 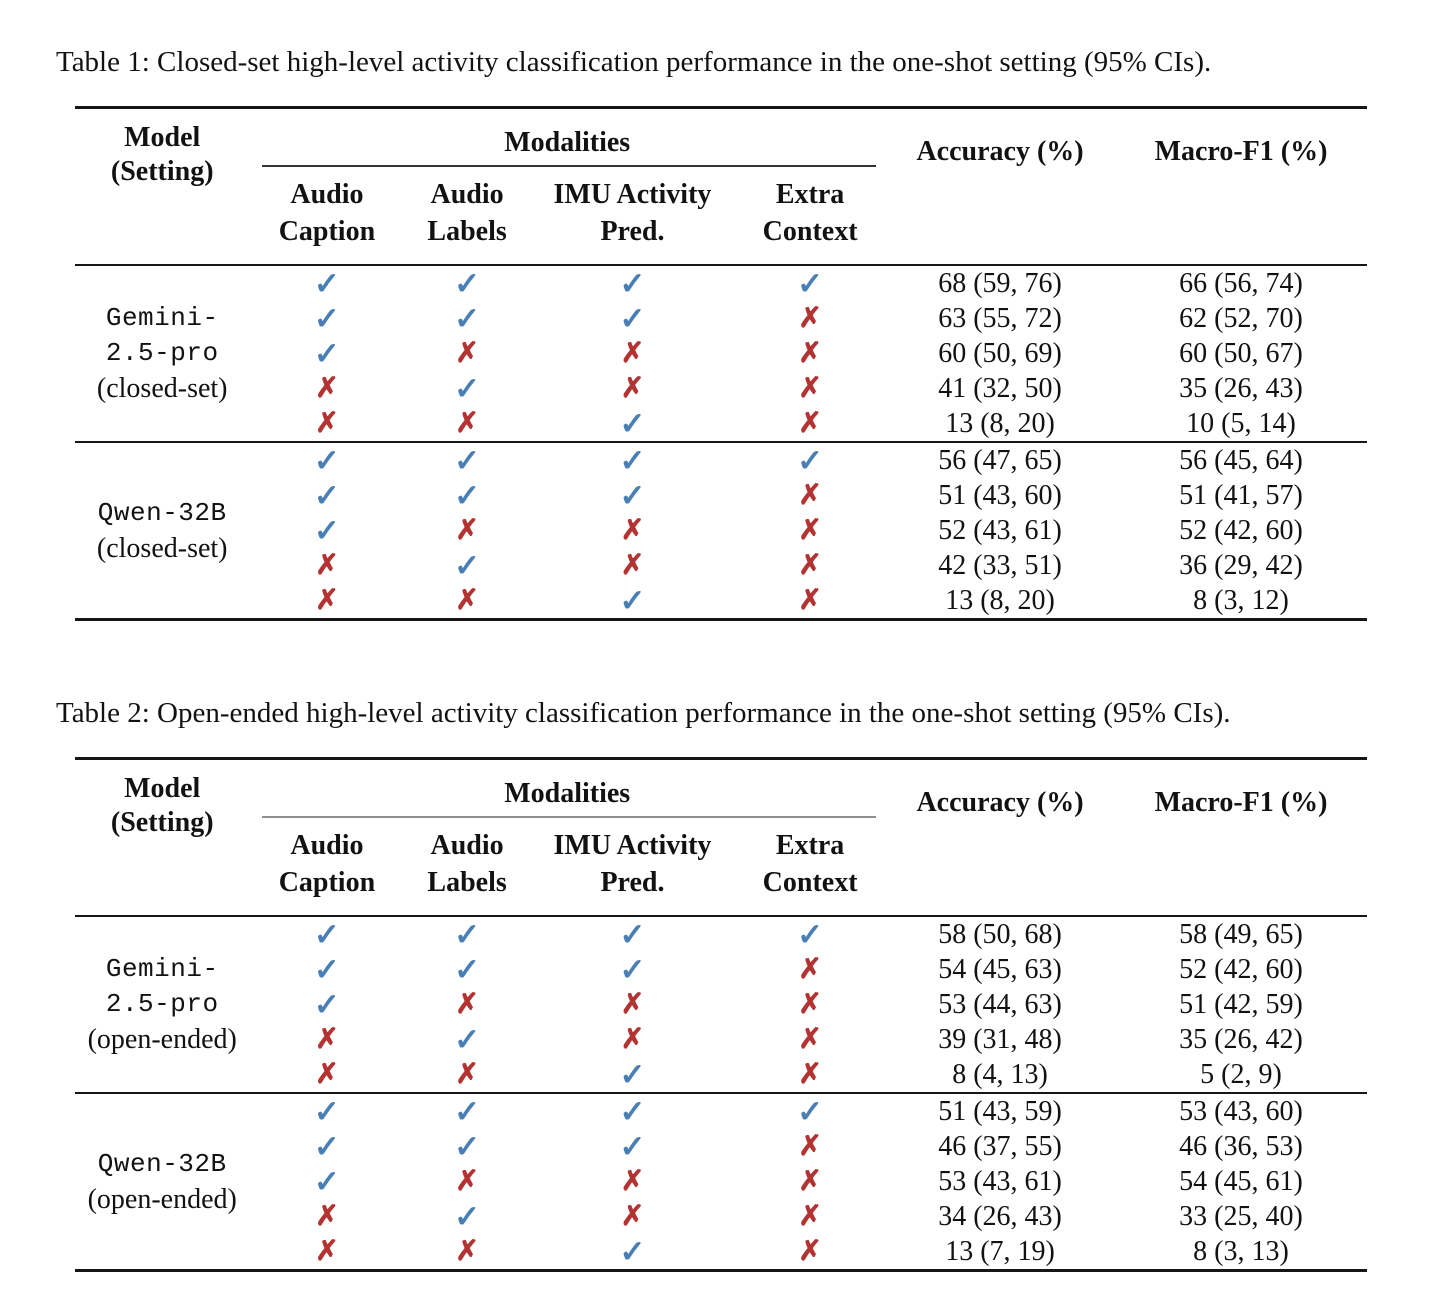 What do you see at coordinates (162, 318) in the screenshot?
I see `model-name-line: Gemini-` at bounding box center [162, 318].